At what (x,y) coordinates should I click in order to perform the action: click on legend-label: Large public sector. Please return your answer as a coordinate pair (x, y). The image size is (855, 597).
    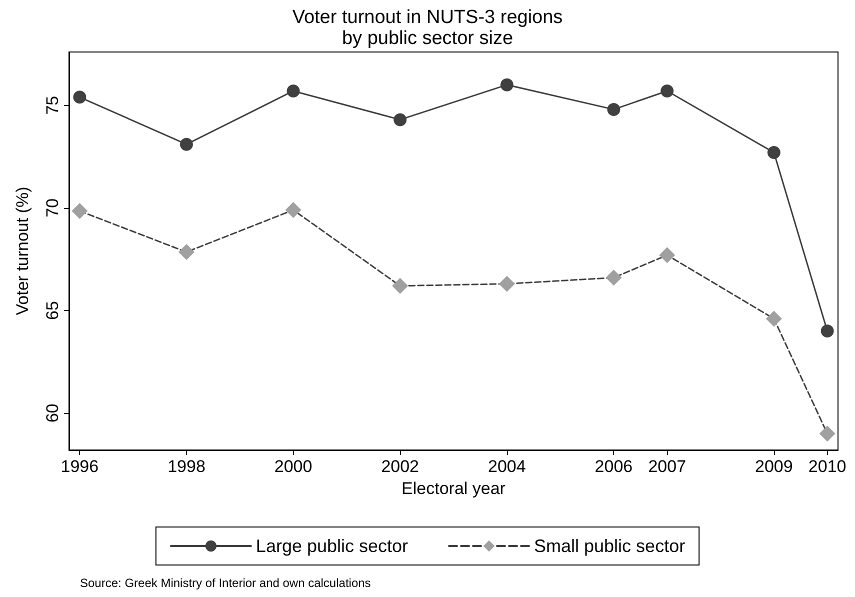
    Looking at the image, I should click on (332, 546).